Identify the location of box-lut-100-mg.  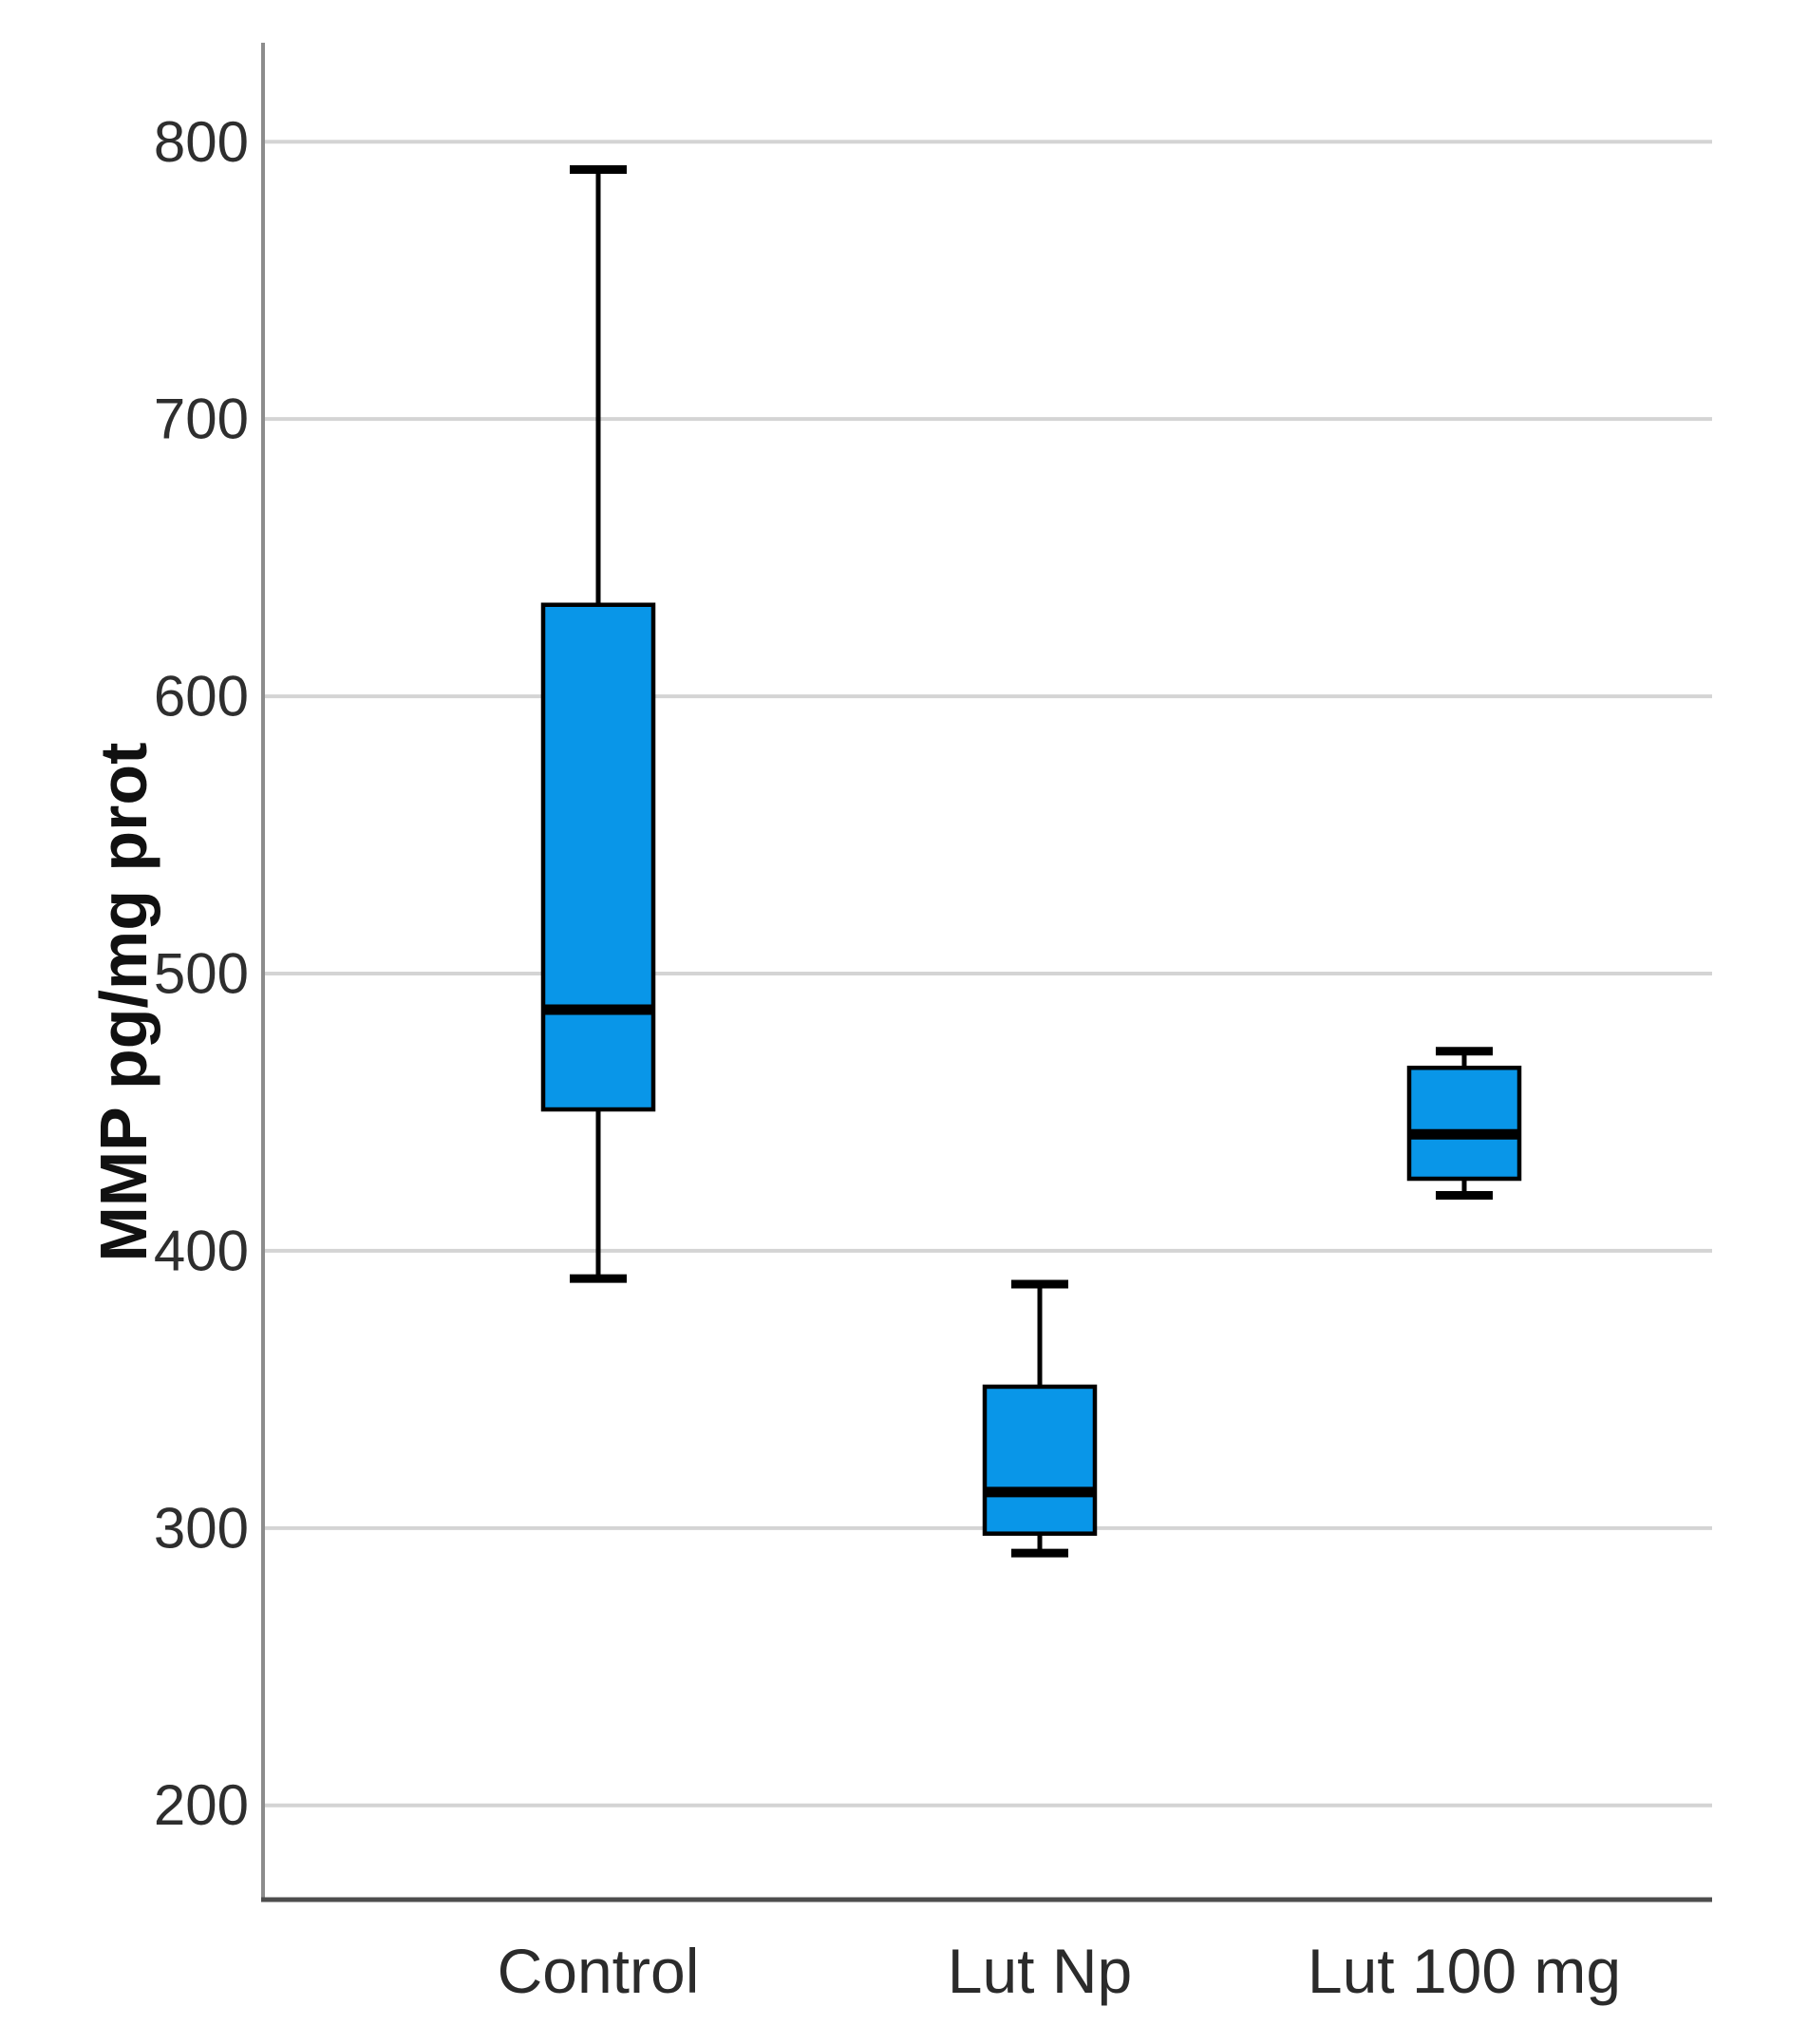
(1464, 1124).